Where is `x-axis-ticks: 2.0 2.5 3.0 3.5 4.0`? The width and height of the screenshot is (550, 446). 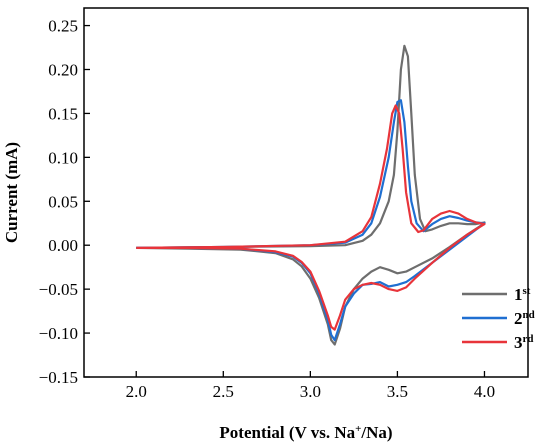 x-axis-ticks: 2.0 2.5 3.0 3.5 4.0 is located at coordinates (310, 386).